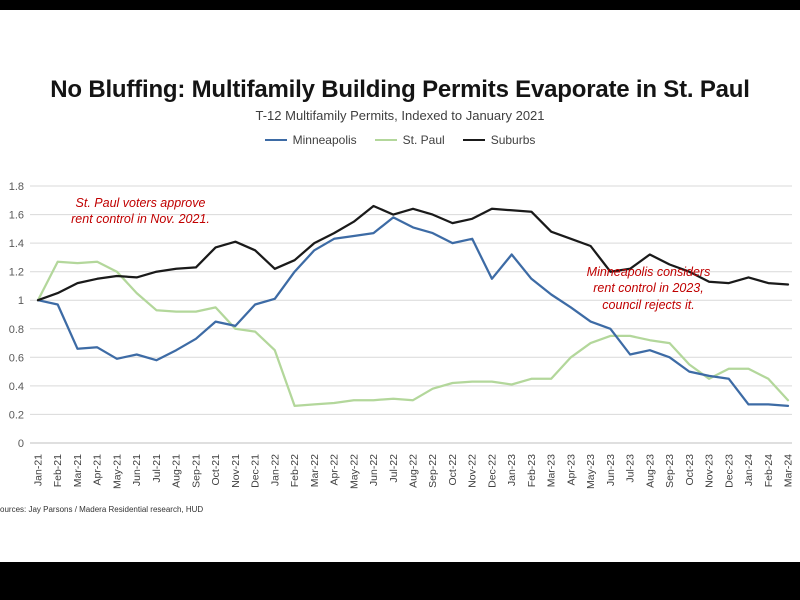 The image size is (800, 600). I want to click on x-axis-tick-label: May-21, so click(117, 471).